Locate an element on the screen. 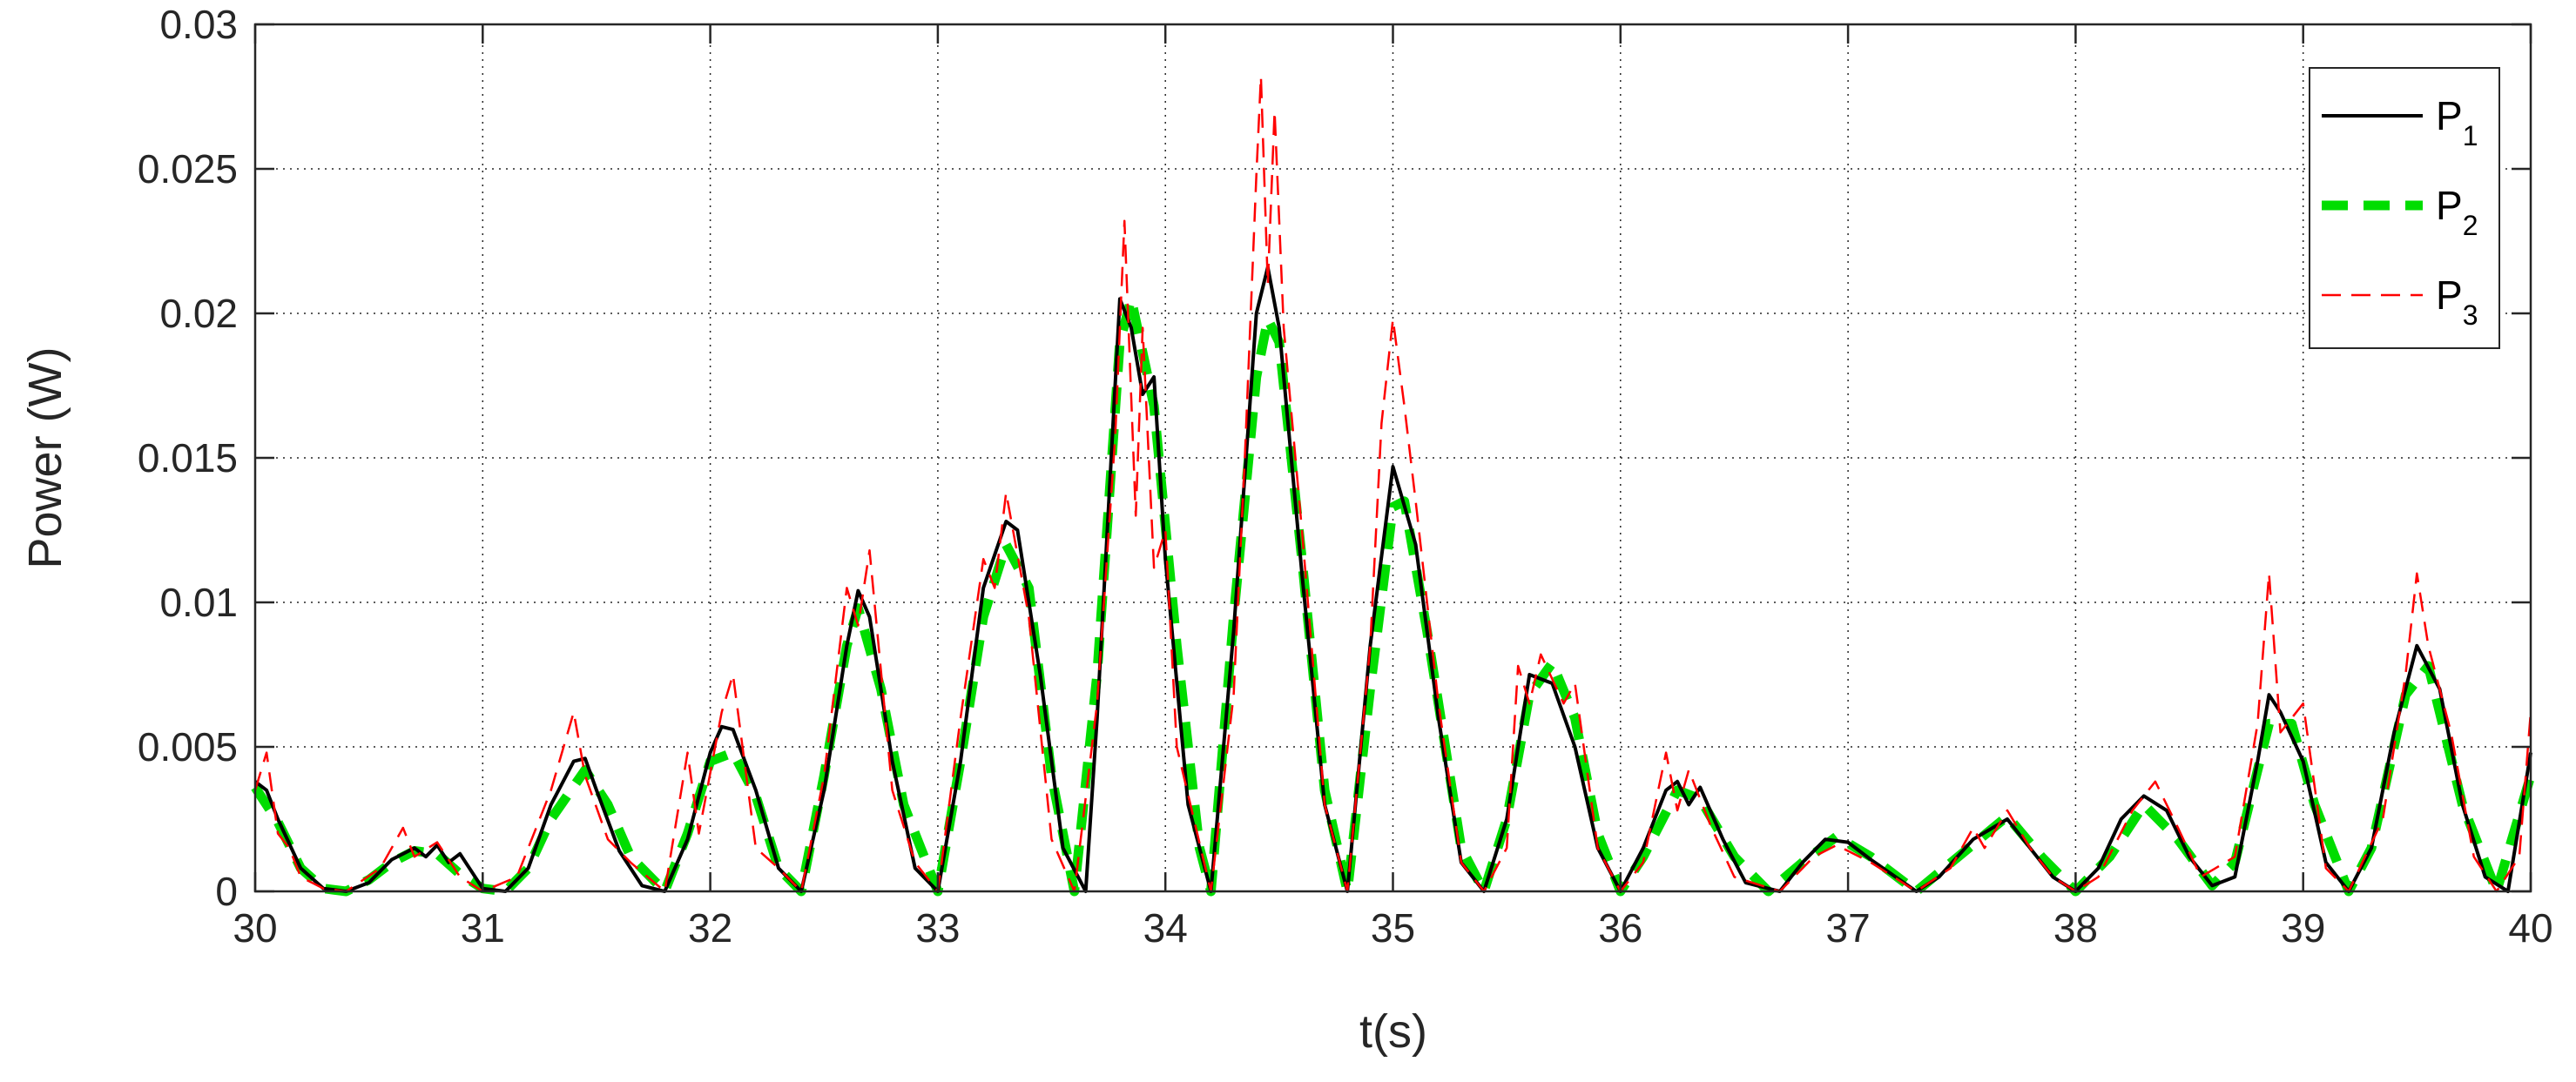  legend-label-p1: P1 is located at coordinates (2457, 122).